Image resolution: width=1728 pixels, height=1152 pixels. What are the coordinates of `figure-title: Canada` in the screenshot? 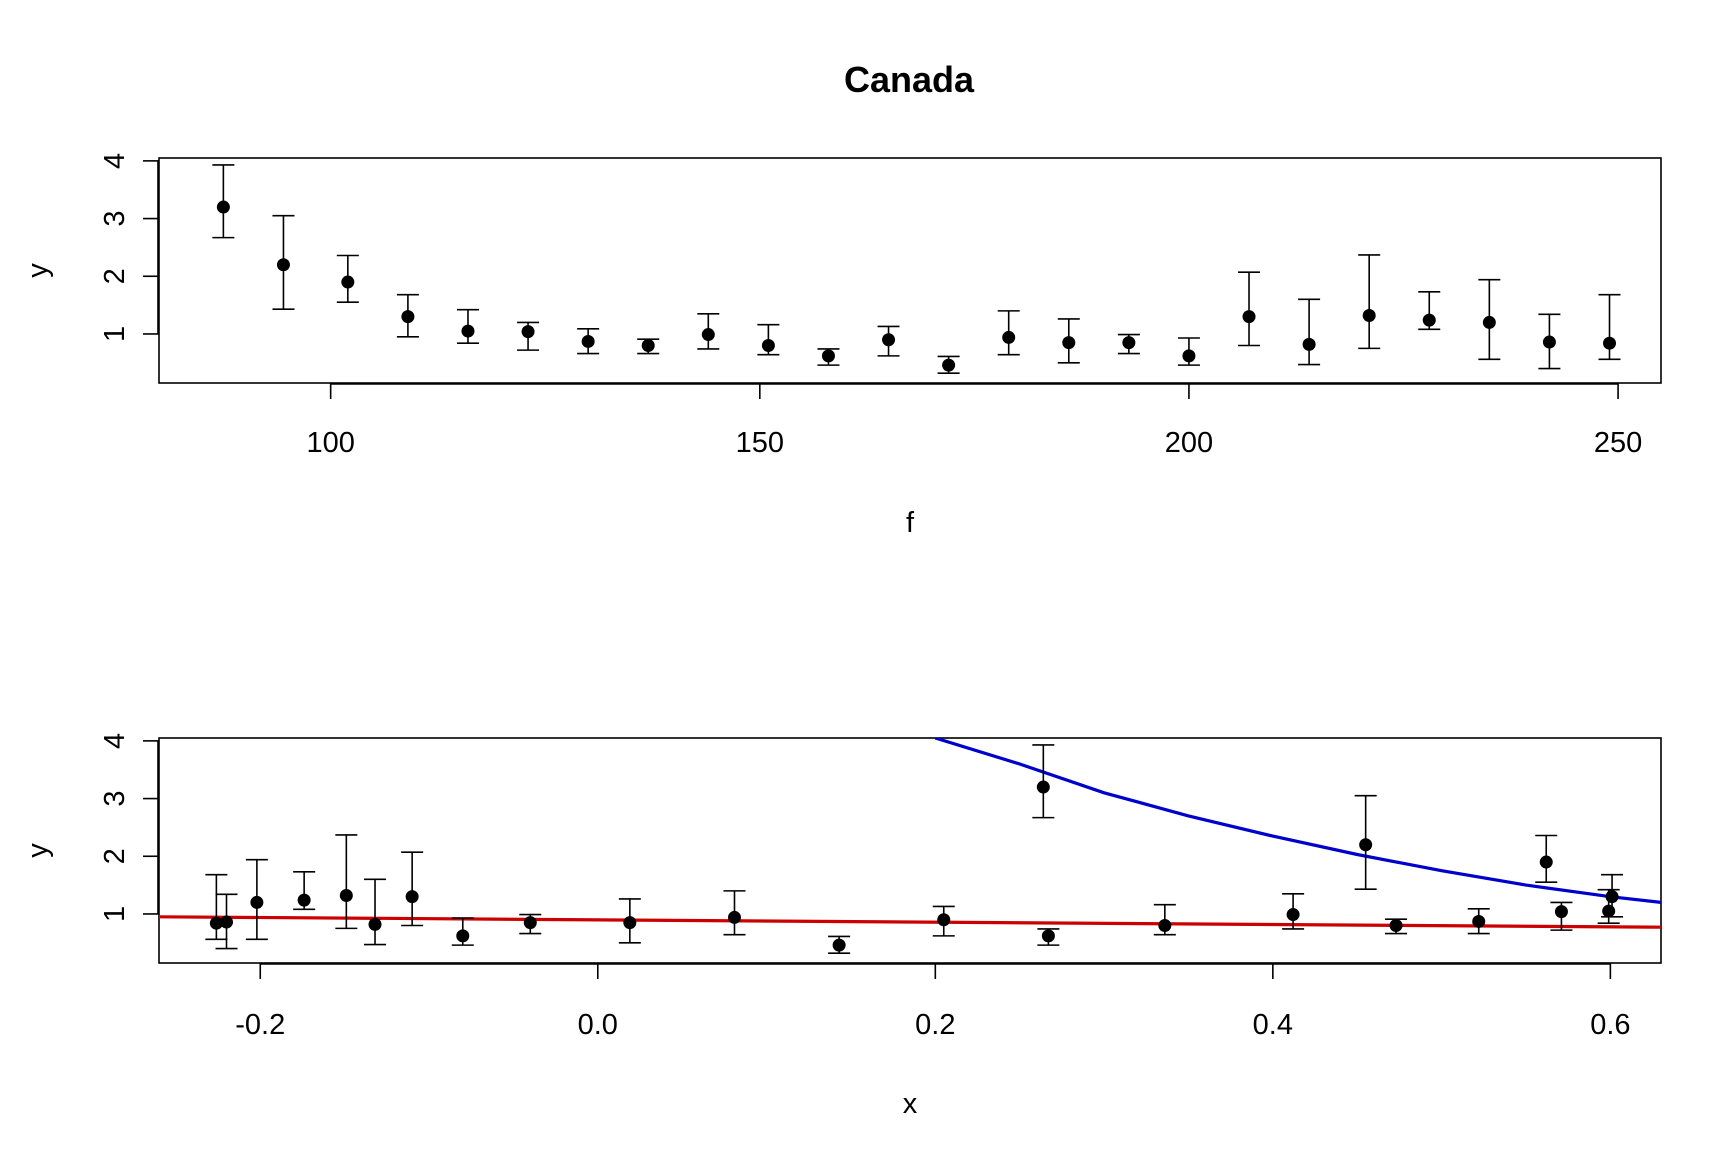 It's located at (909, 79).